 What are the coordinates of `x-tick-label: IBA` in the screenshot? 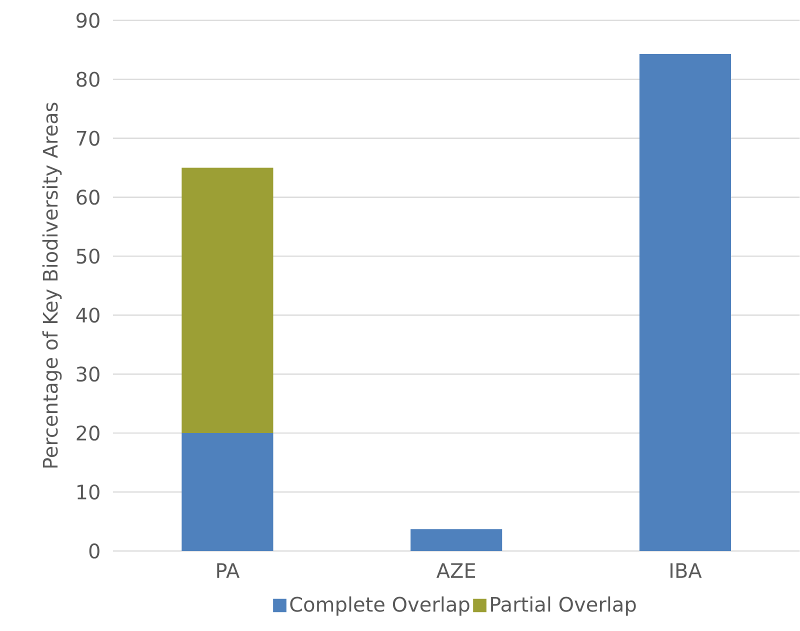 It's located at (686, 570).